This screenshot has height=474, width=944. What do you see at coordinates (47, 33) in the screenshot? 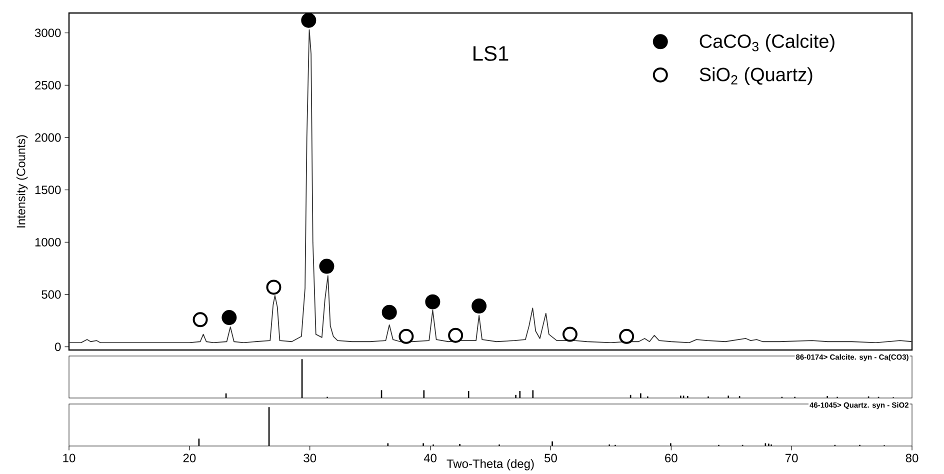
I see `y-tick-label: 3000` at bounding box center [47, 33].